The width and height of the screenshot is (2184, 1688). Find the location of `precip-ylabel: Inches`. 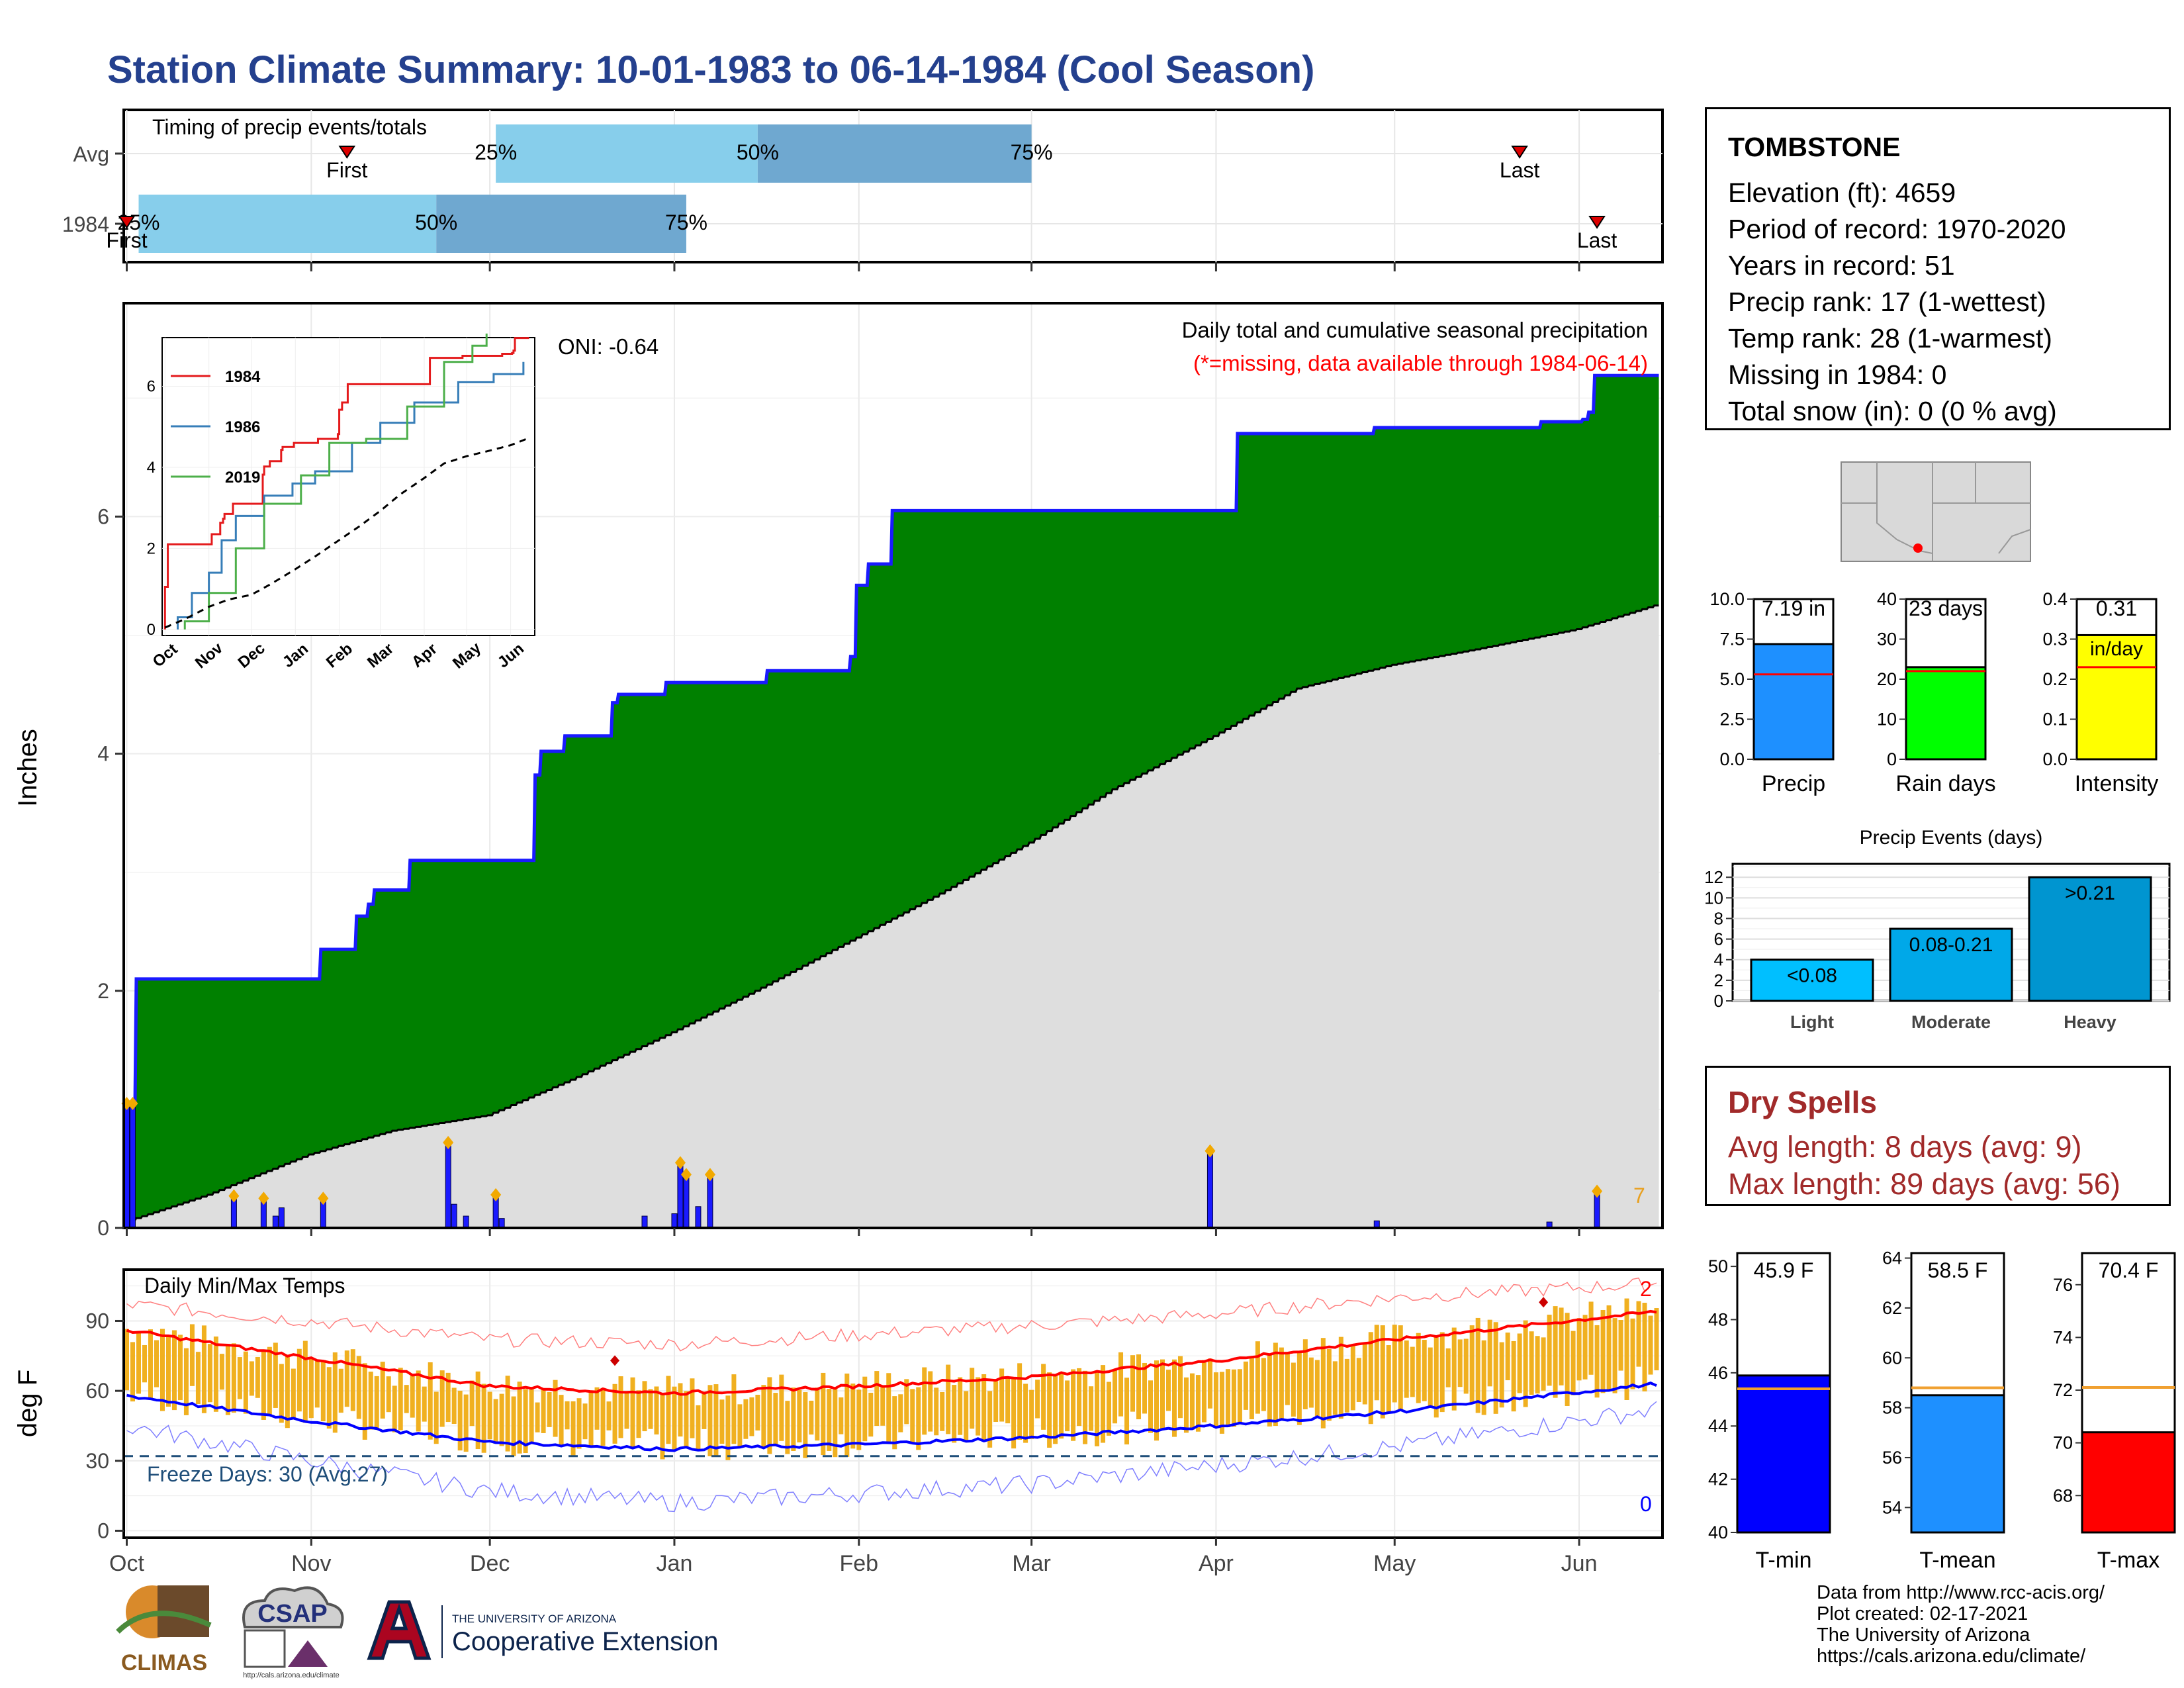

precip-ylabel: Inches is located at coordinates (28, 768).